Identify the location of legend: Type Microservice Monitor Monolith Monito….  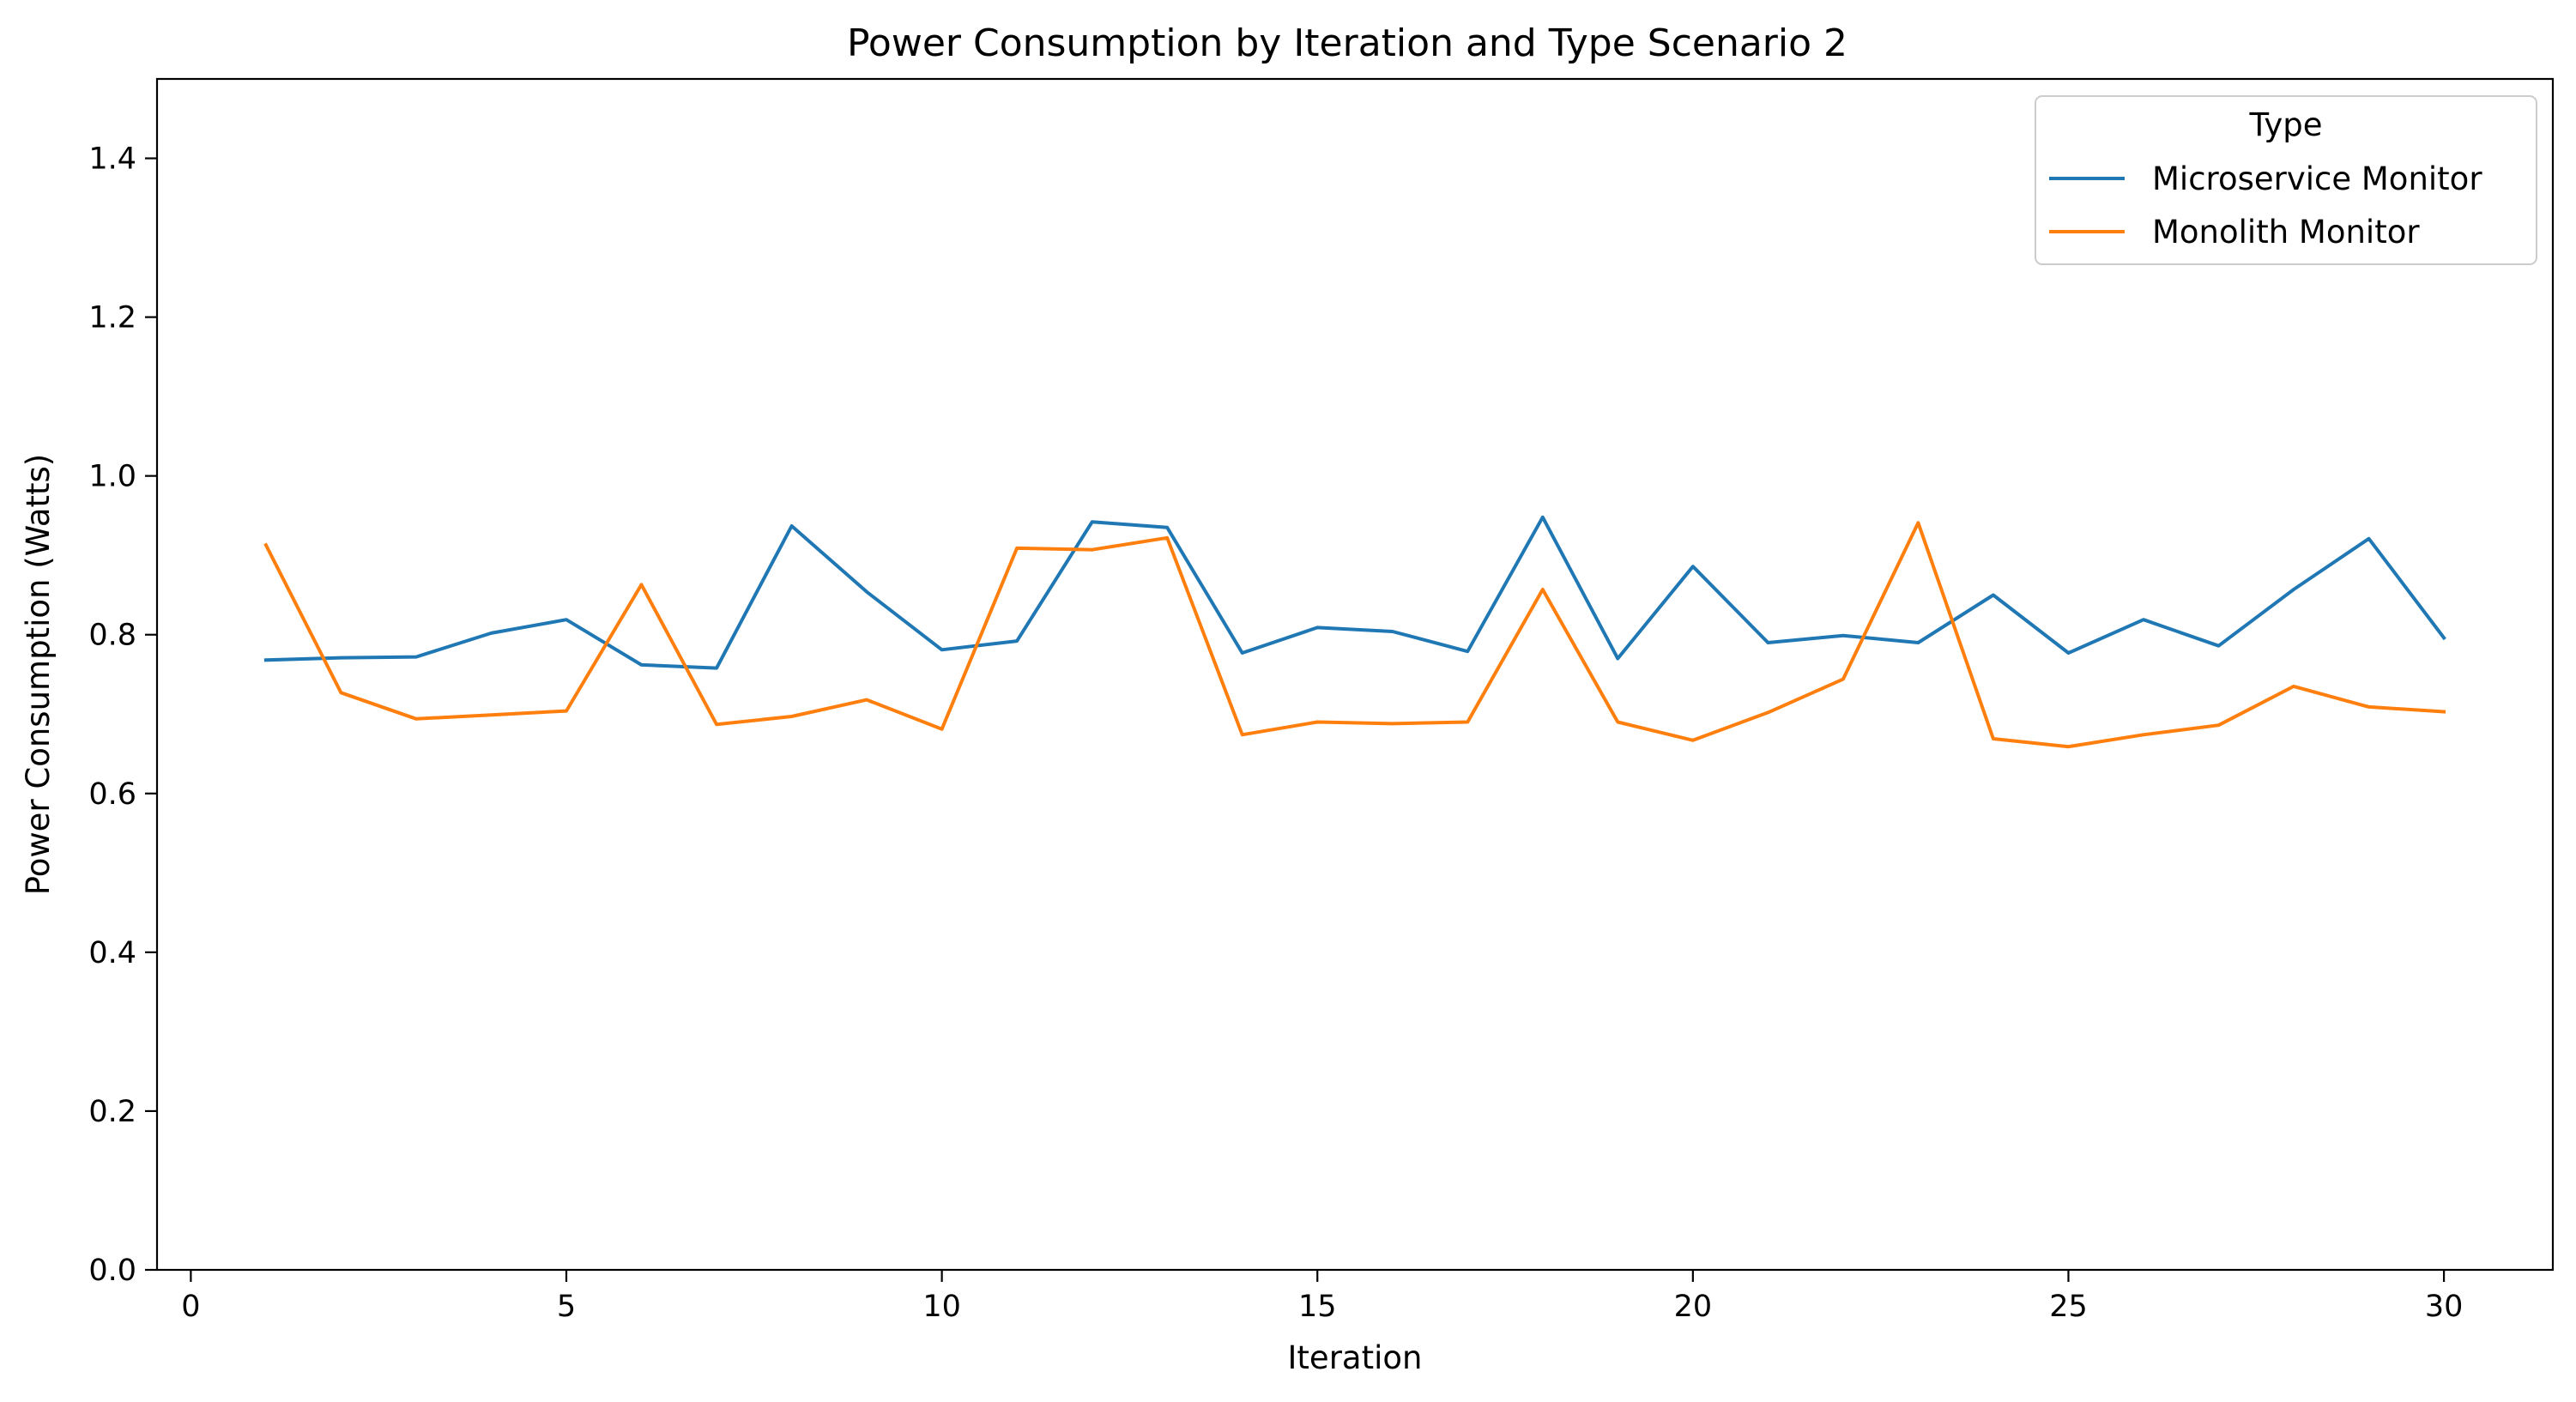
(2286, 180).